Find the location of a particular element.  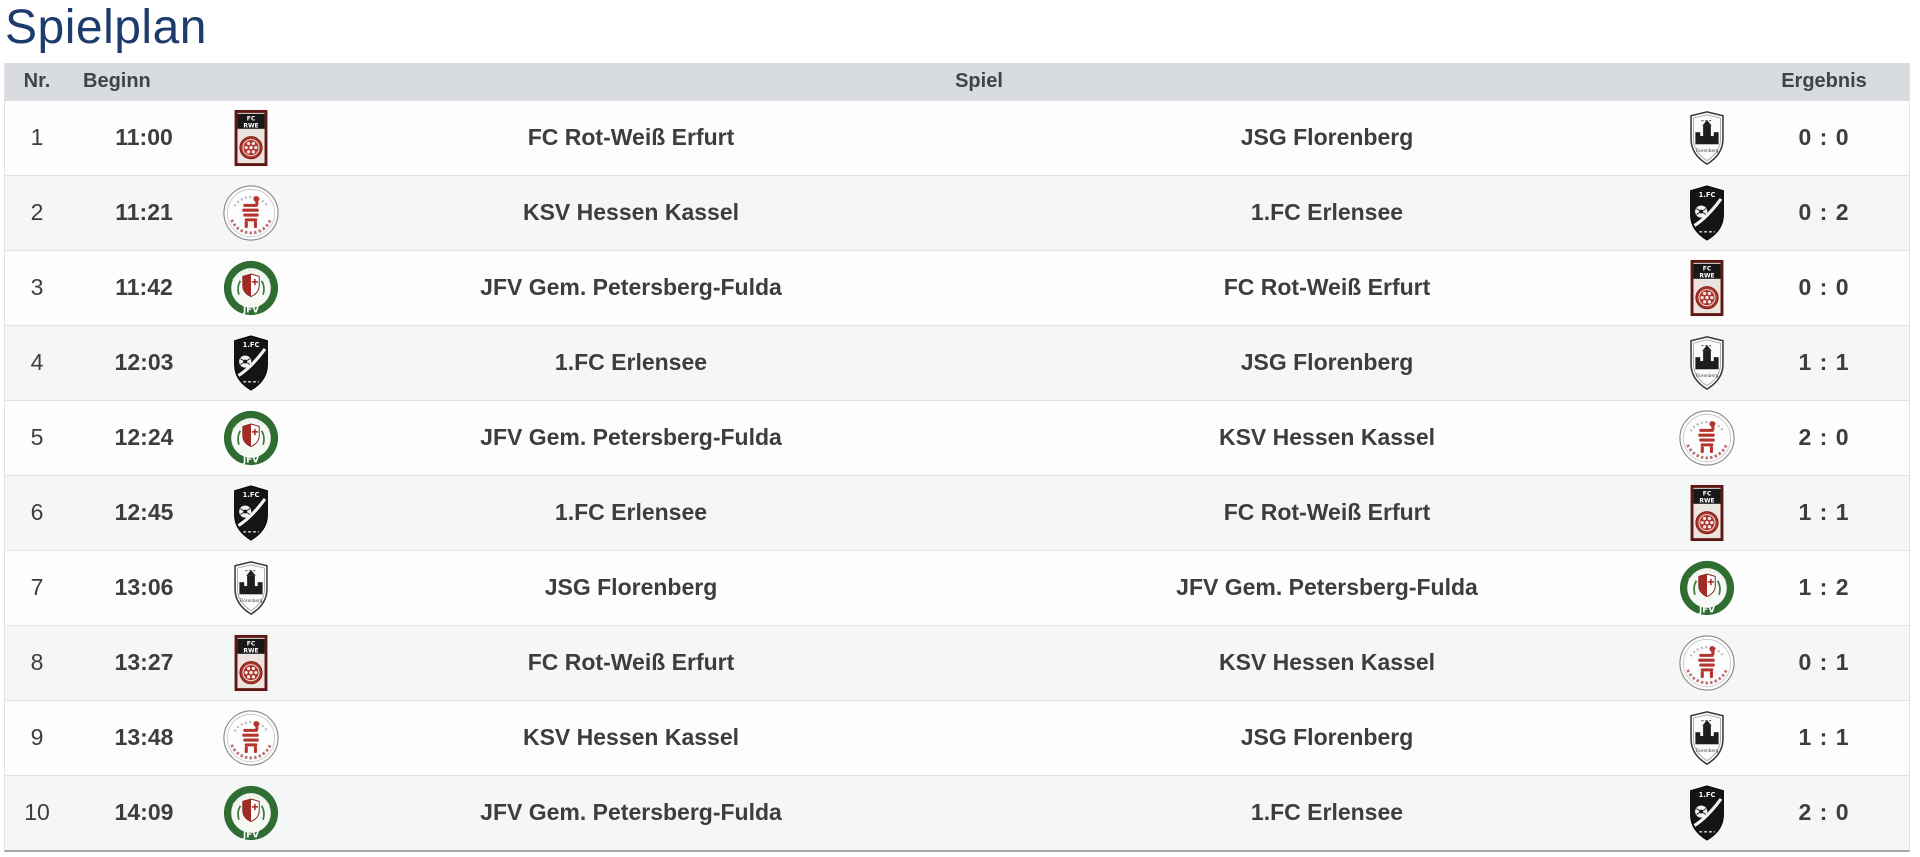

match-number: 6 is located at coordinates (37, 512).